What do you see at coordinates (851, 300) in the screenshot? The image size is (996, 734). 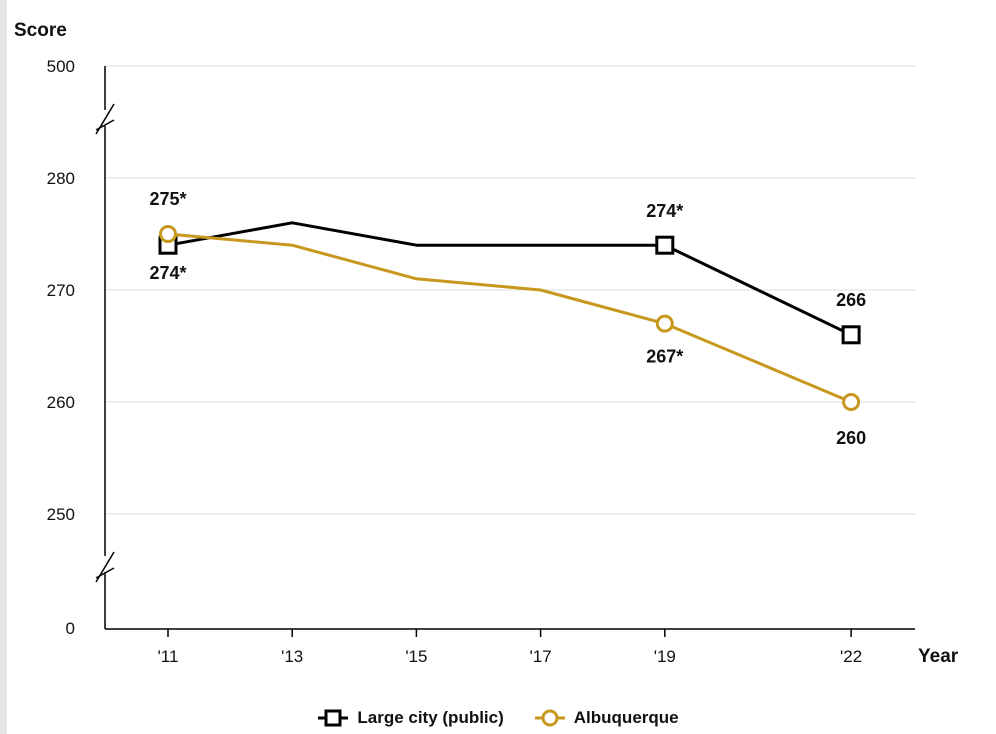 I see `data-label: 266` at bounding box center [851, 300].